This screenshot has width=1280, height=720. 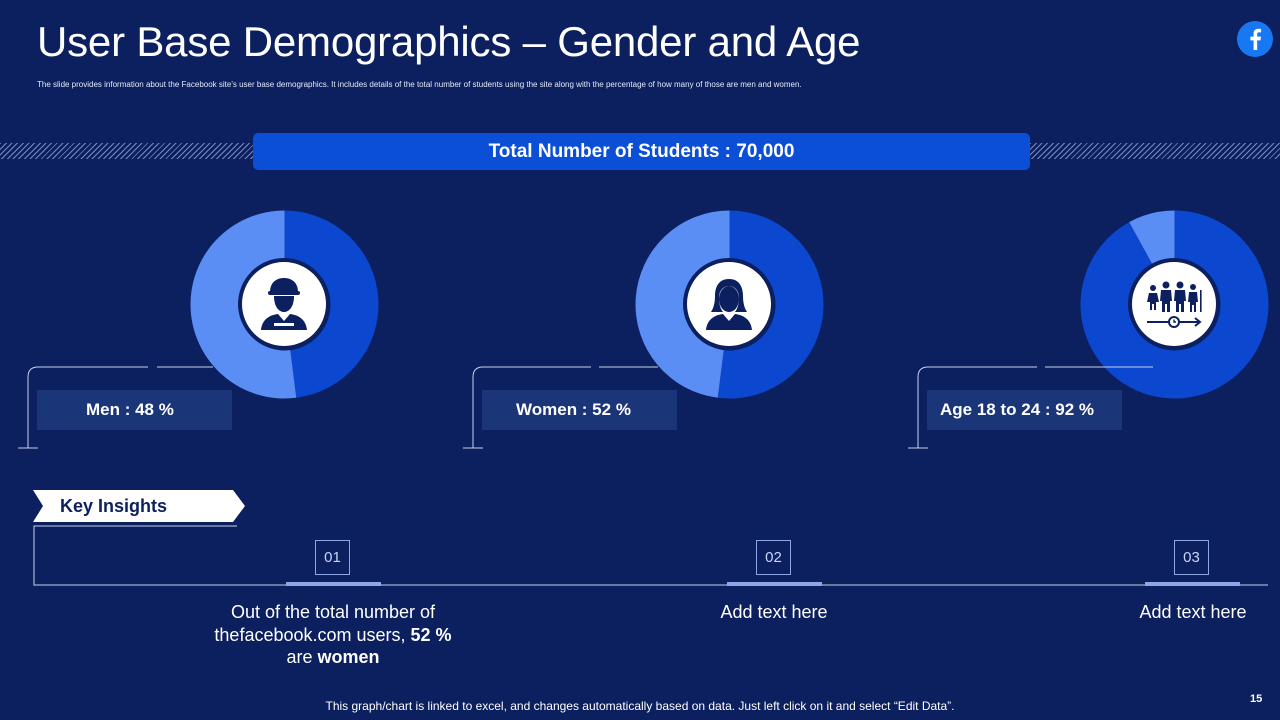 I want to click on donut-chart-women, so click(x=729, y=304).